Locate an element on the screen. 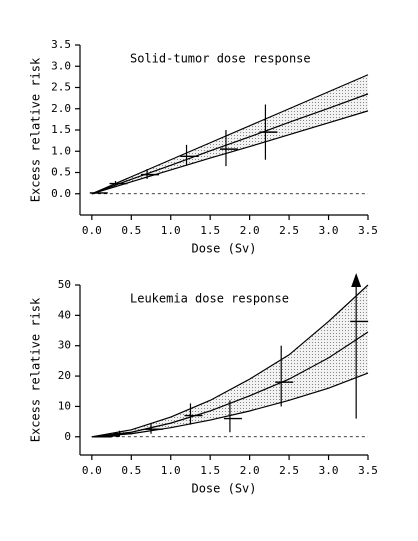  y-tick-label: 0 is located at coordinates (67, 436).